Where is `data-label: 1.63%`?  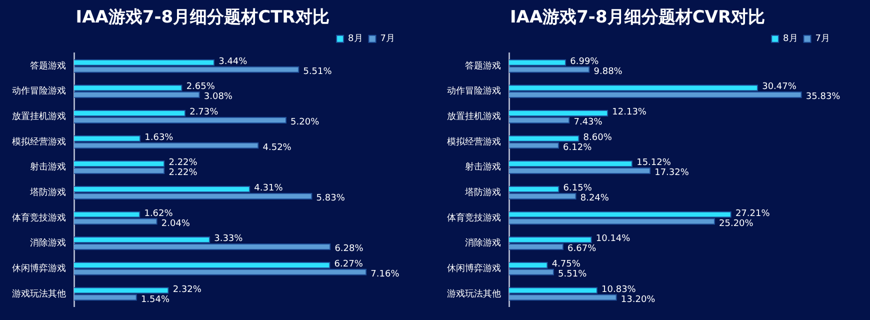 data-label: 1.63% is located at coordinates (159, 137).